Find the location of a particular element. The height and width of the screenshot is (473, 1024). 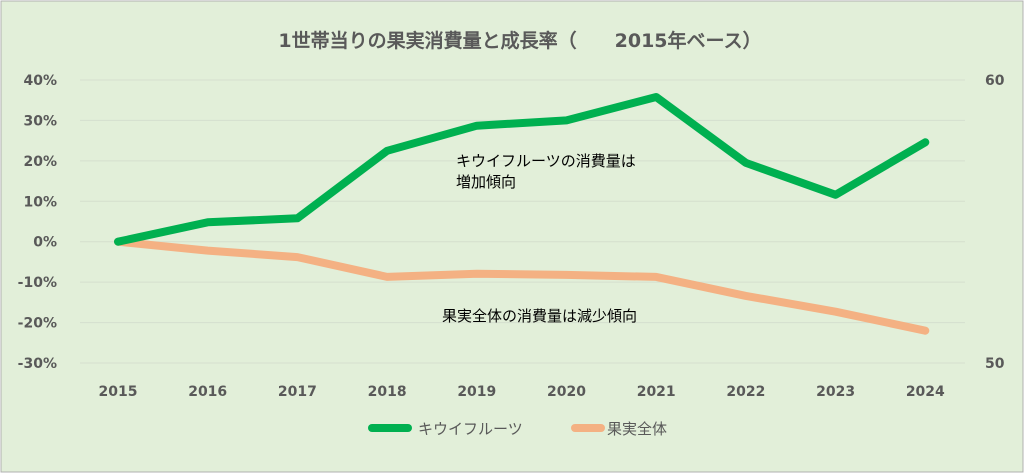

right-axis: 60 50 is located at coordinates (995, 222).